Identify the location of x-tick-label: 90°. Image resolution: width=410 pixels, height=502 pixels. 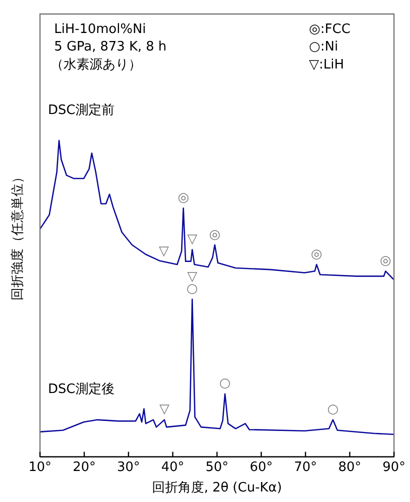
(394, 467).